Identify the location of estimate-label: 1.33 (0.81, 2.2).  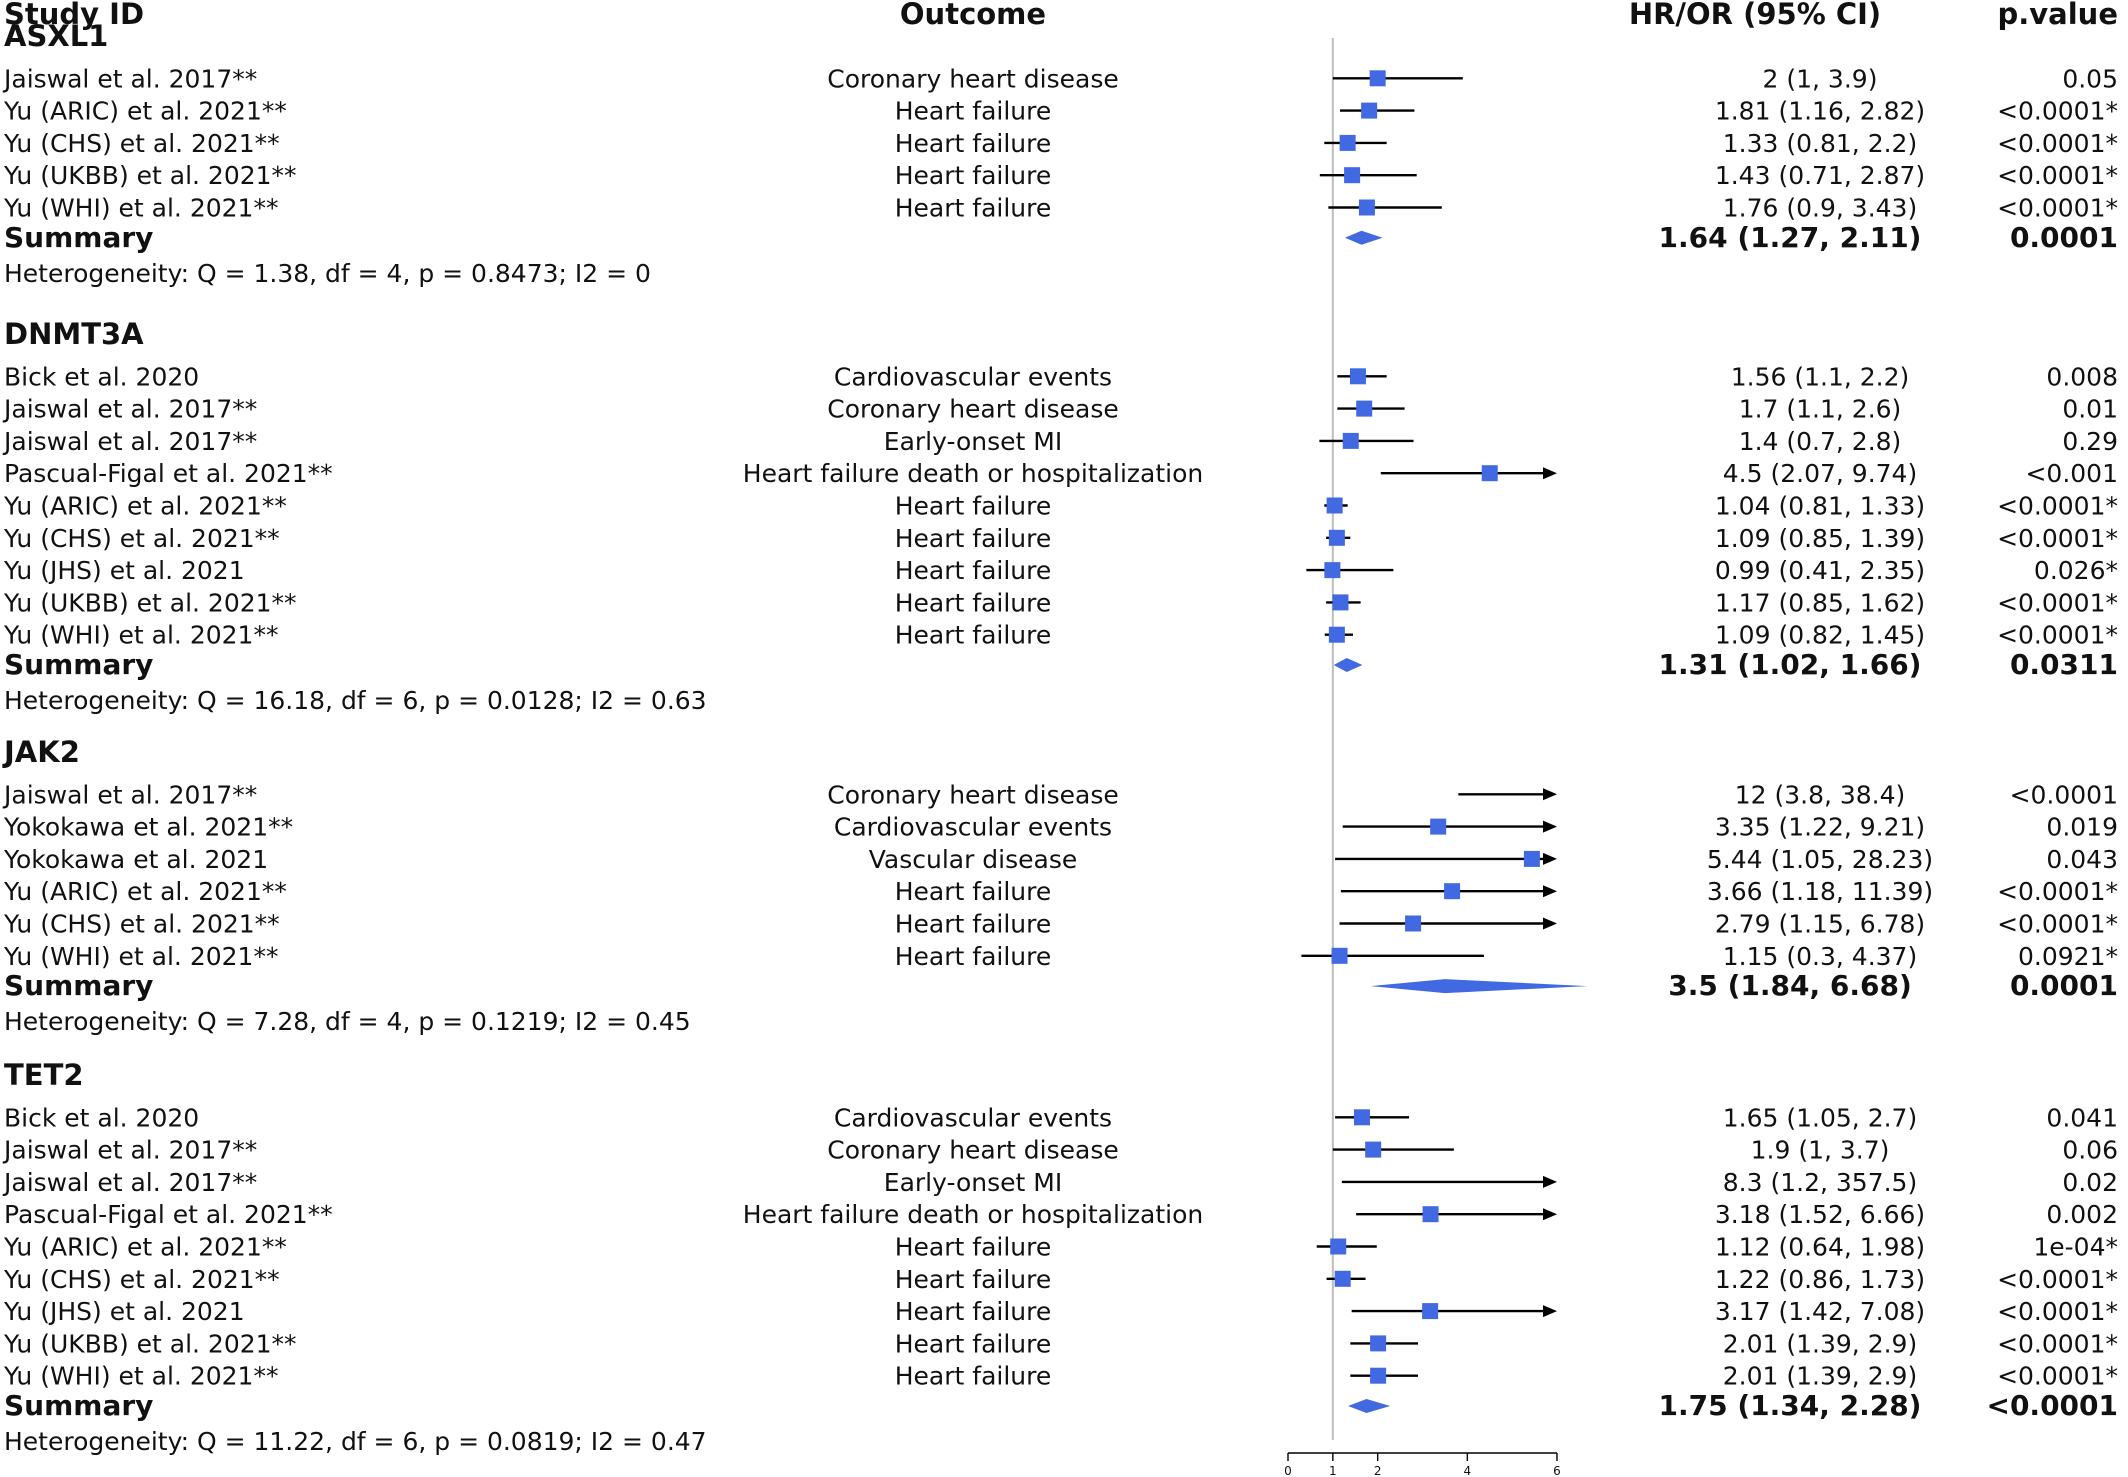
(1820, 143).